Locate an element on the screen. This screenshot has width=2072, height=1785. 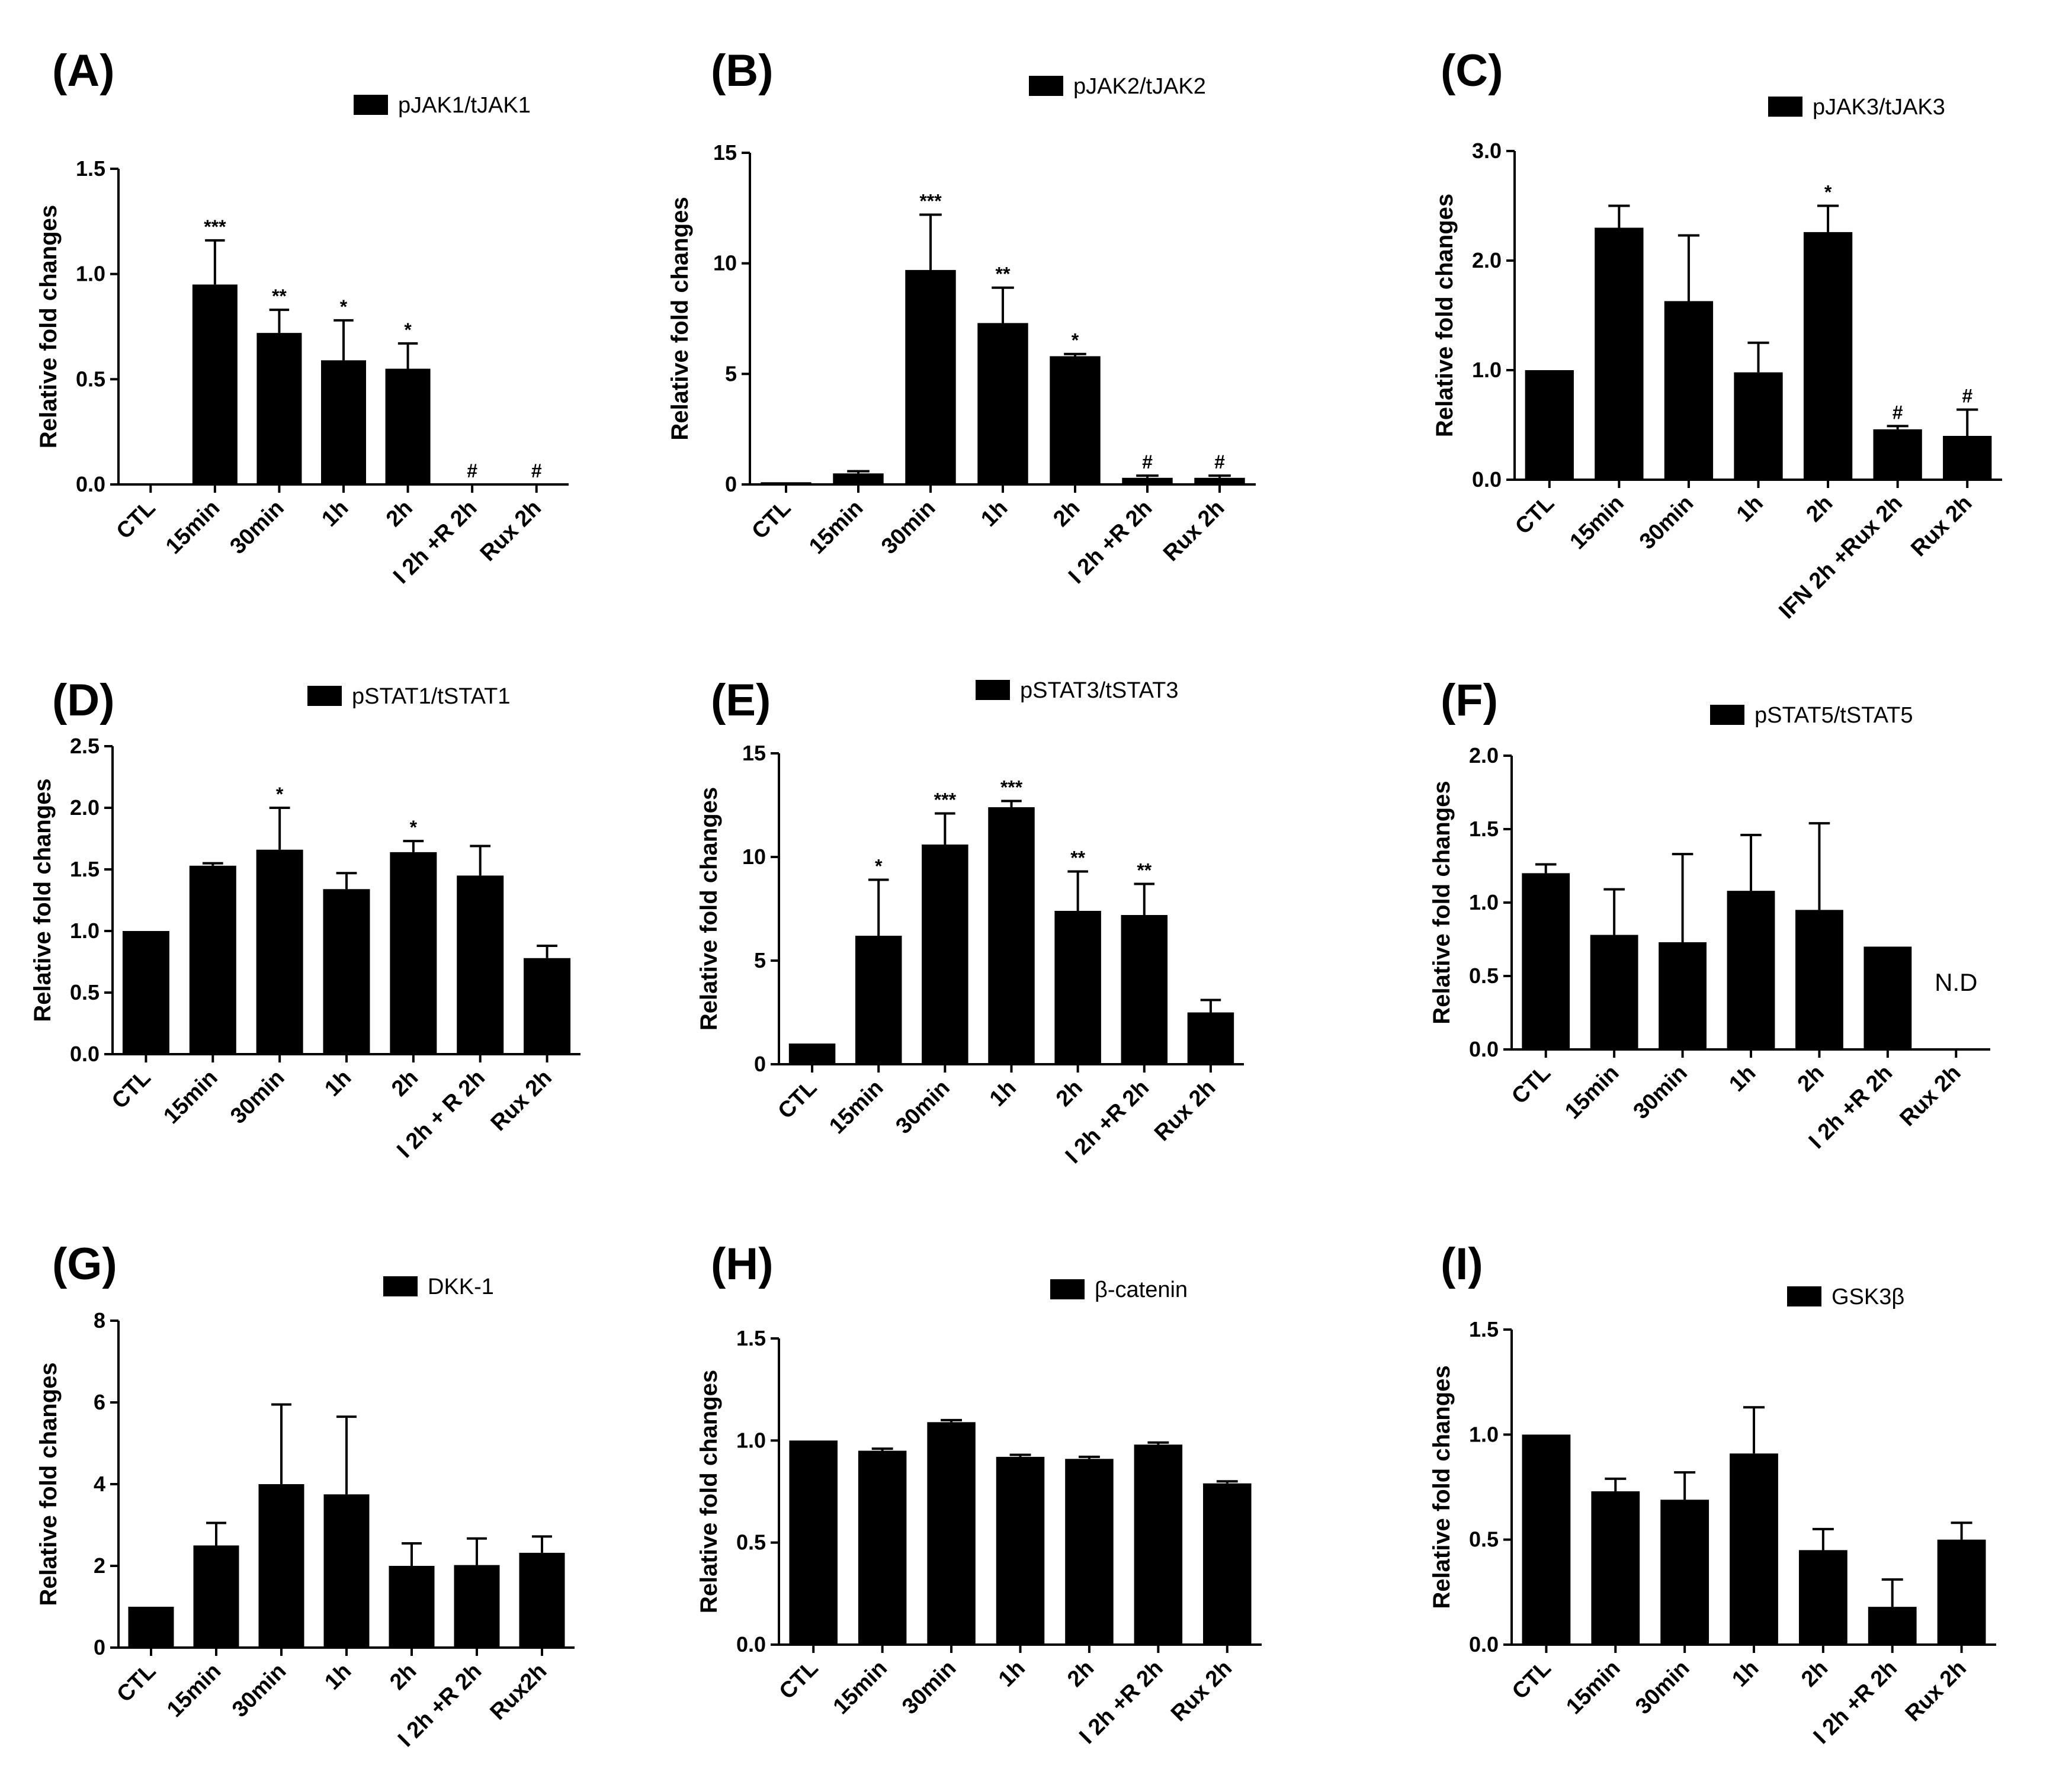
legend-label: pSTAT5/tSTAT5 is located at coordinates (1834, 716).